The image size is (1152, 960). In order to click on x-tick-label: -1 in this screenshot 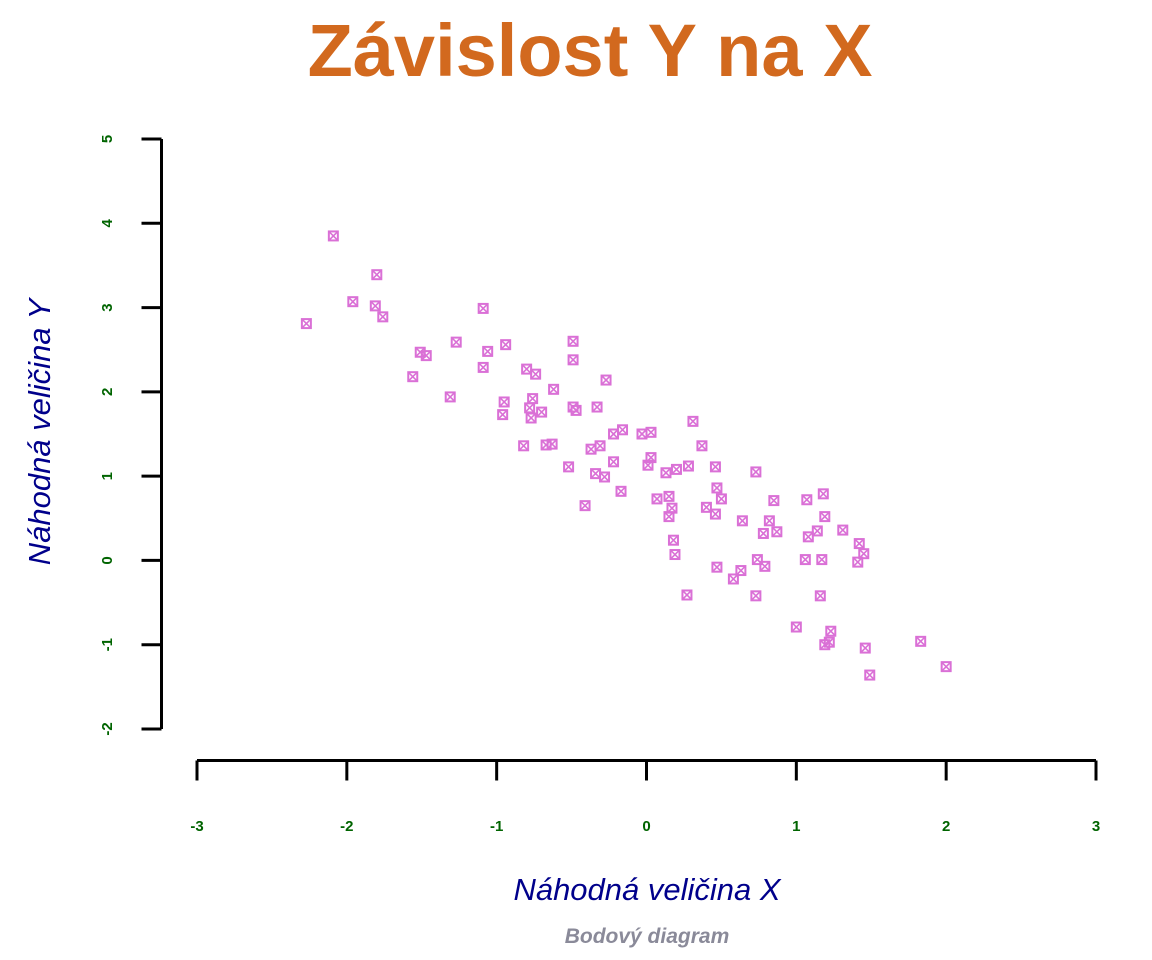, I will do `click(496, 826)`.